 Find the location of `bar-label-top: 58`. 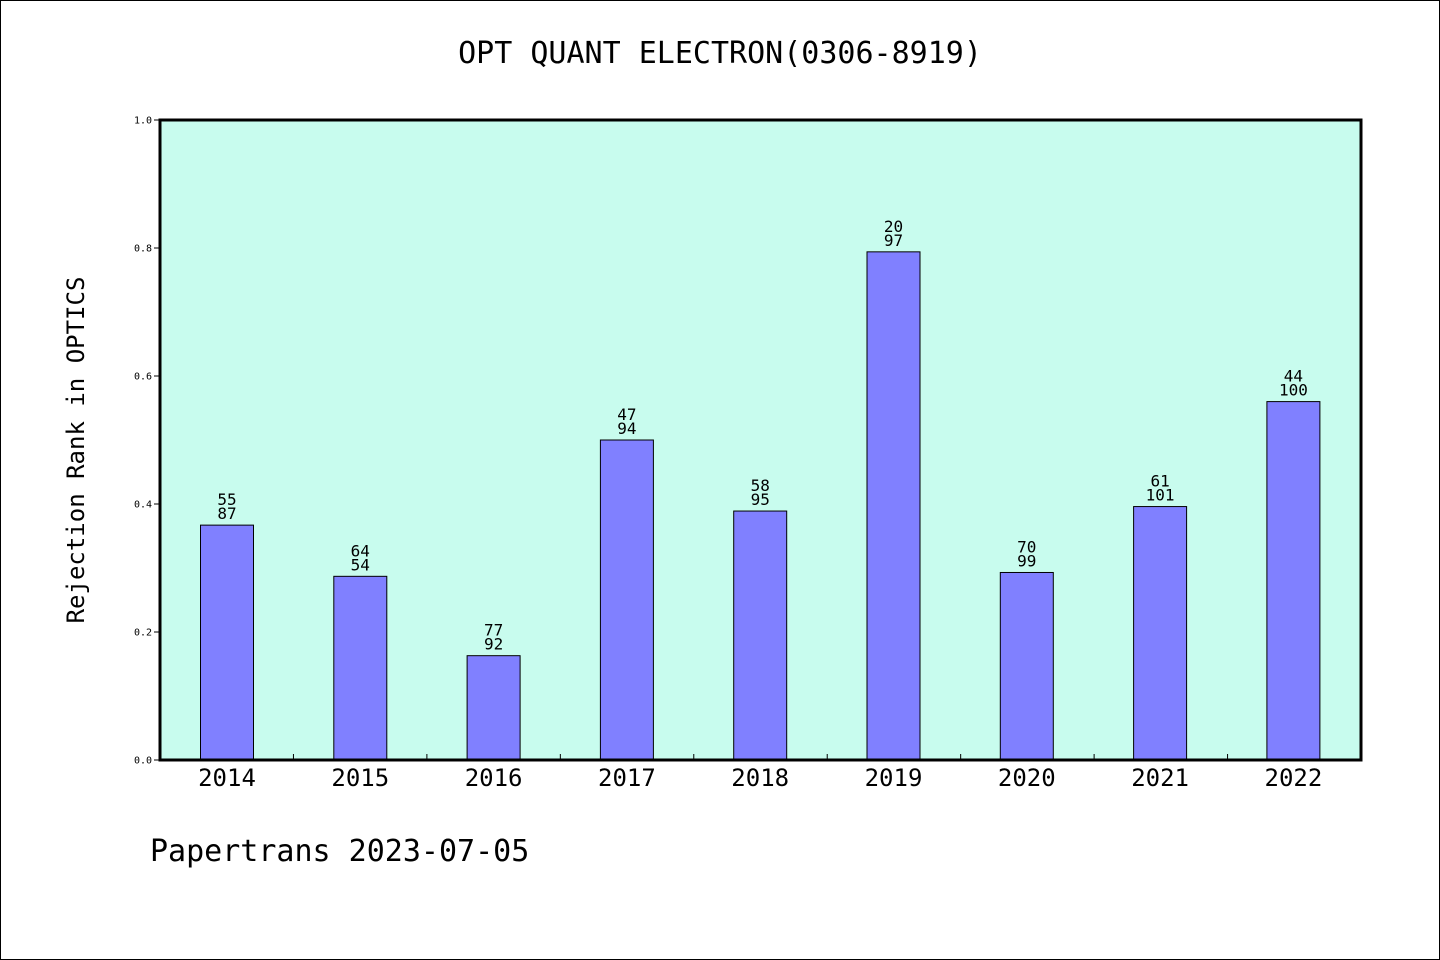

bar-label-top: 58 is located at coordinates (760, 485).